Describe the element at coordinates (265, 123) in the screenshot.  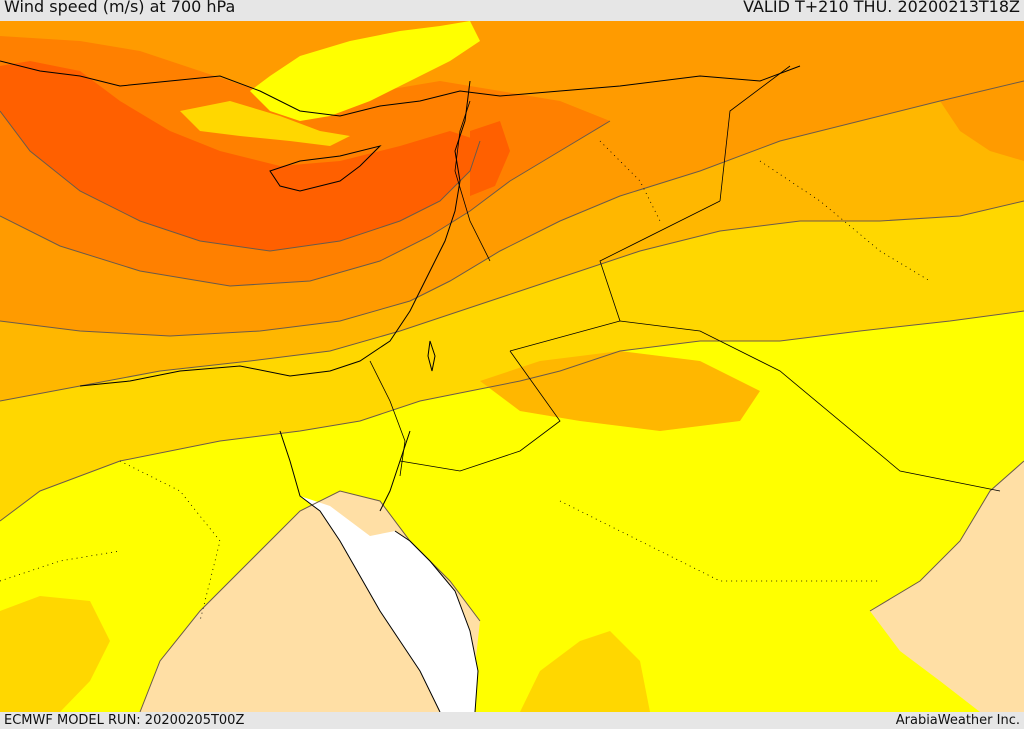
I see `band-gold-streak` at that location.